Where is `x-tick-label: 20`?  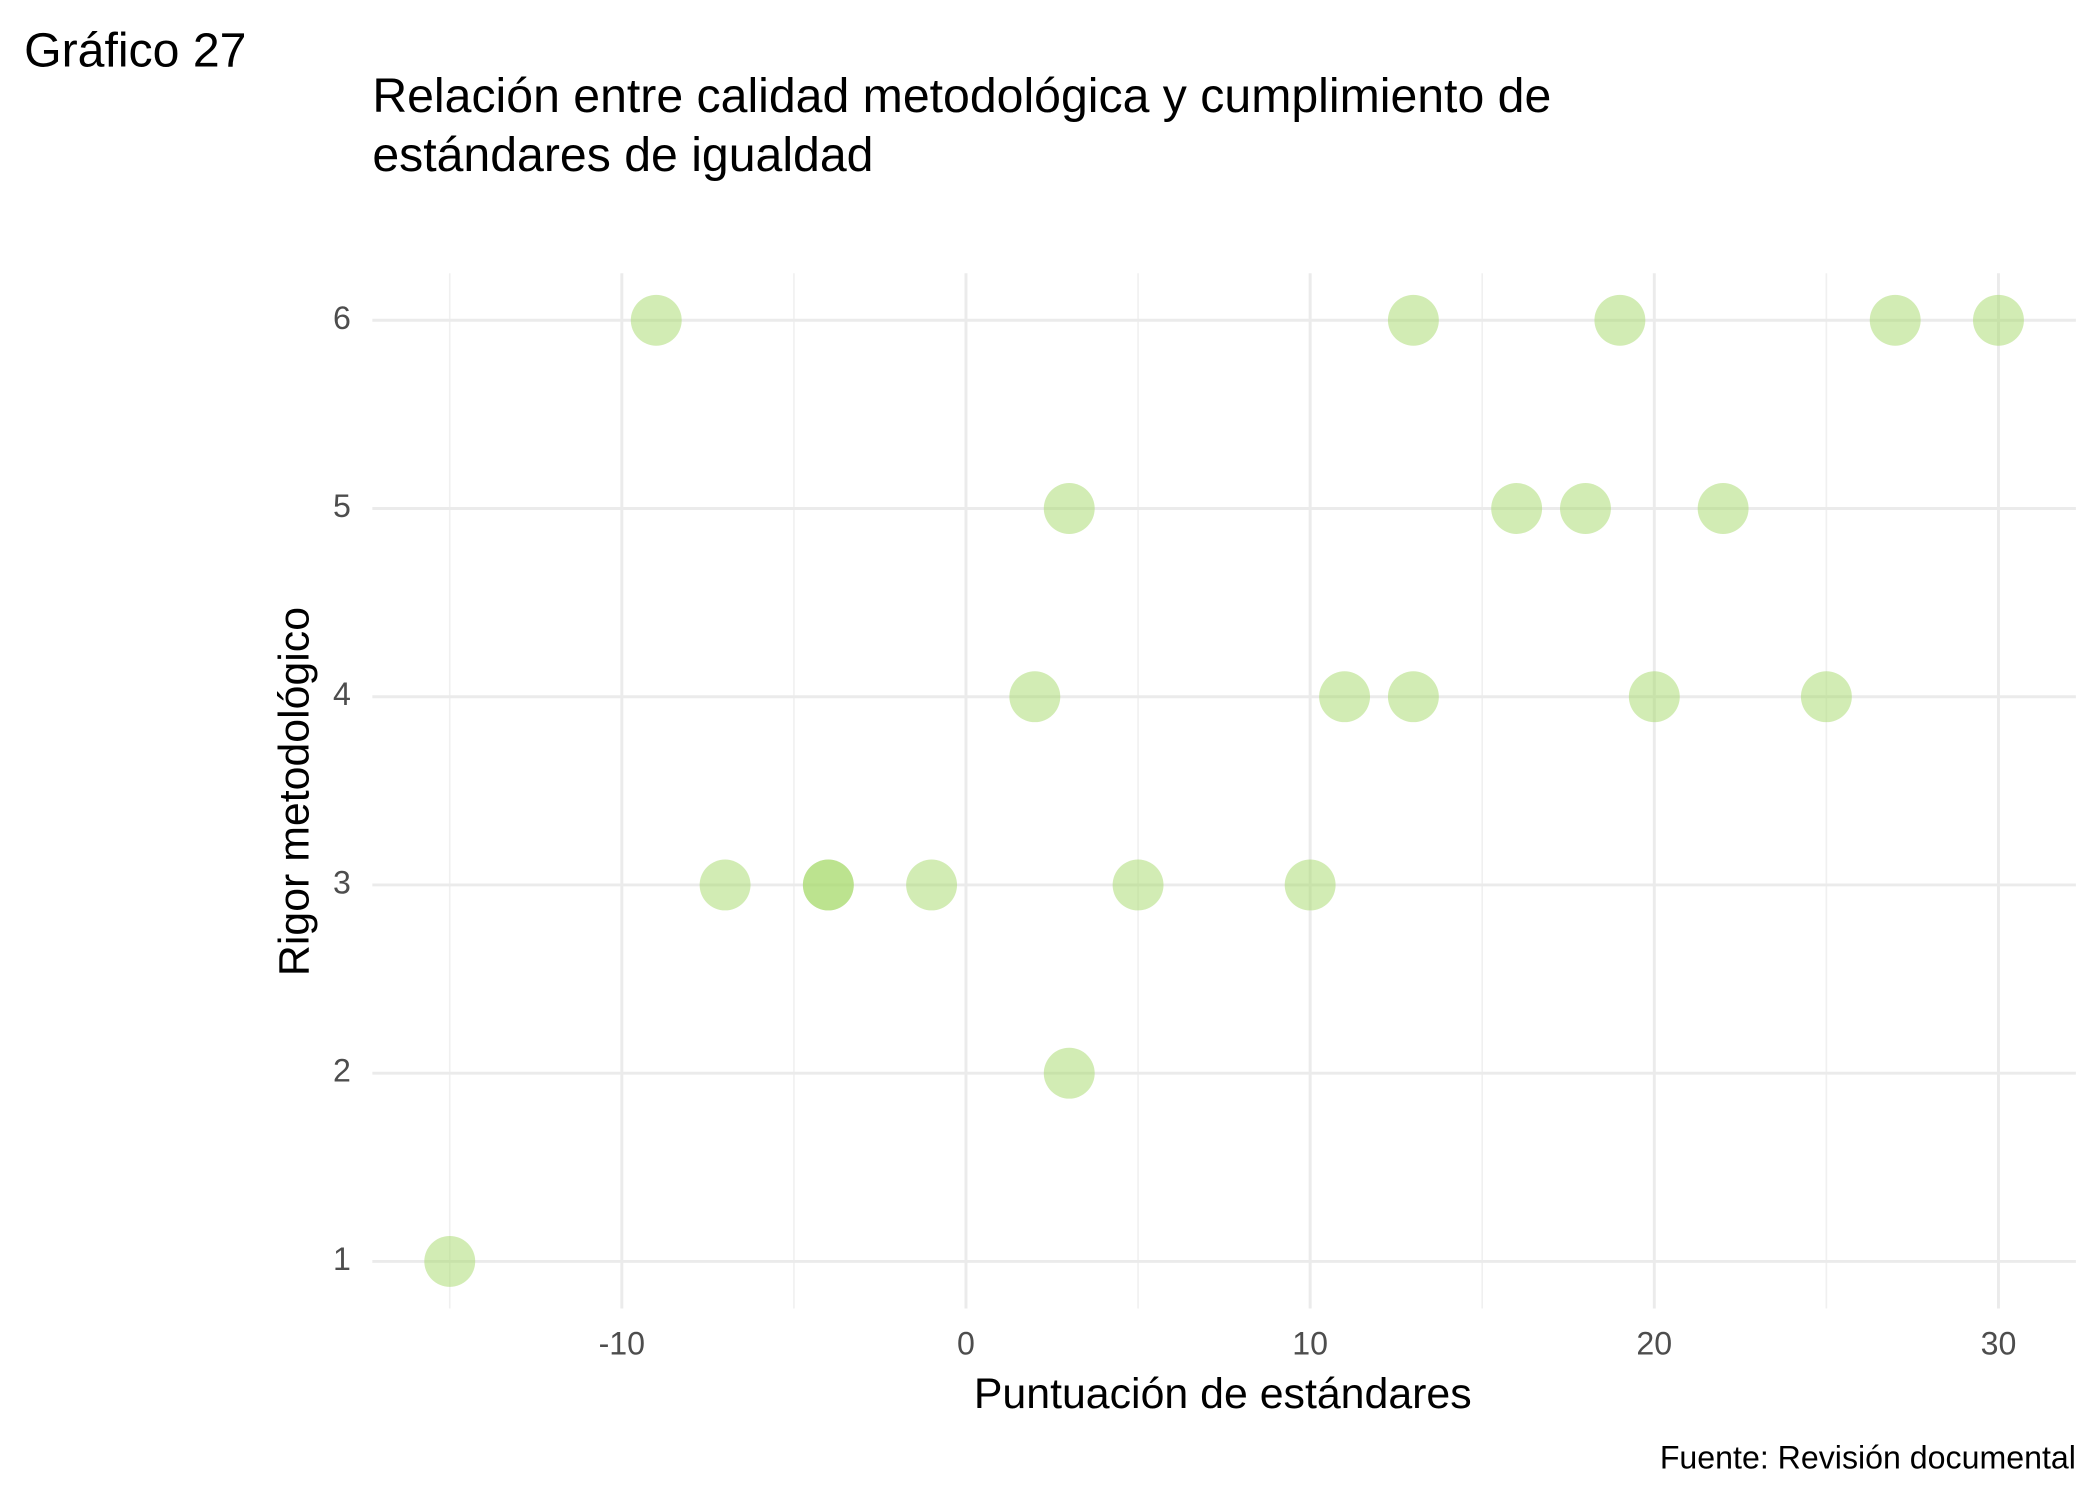
x-tick-label: 20 is located at coordinates (1654, 1343).